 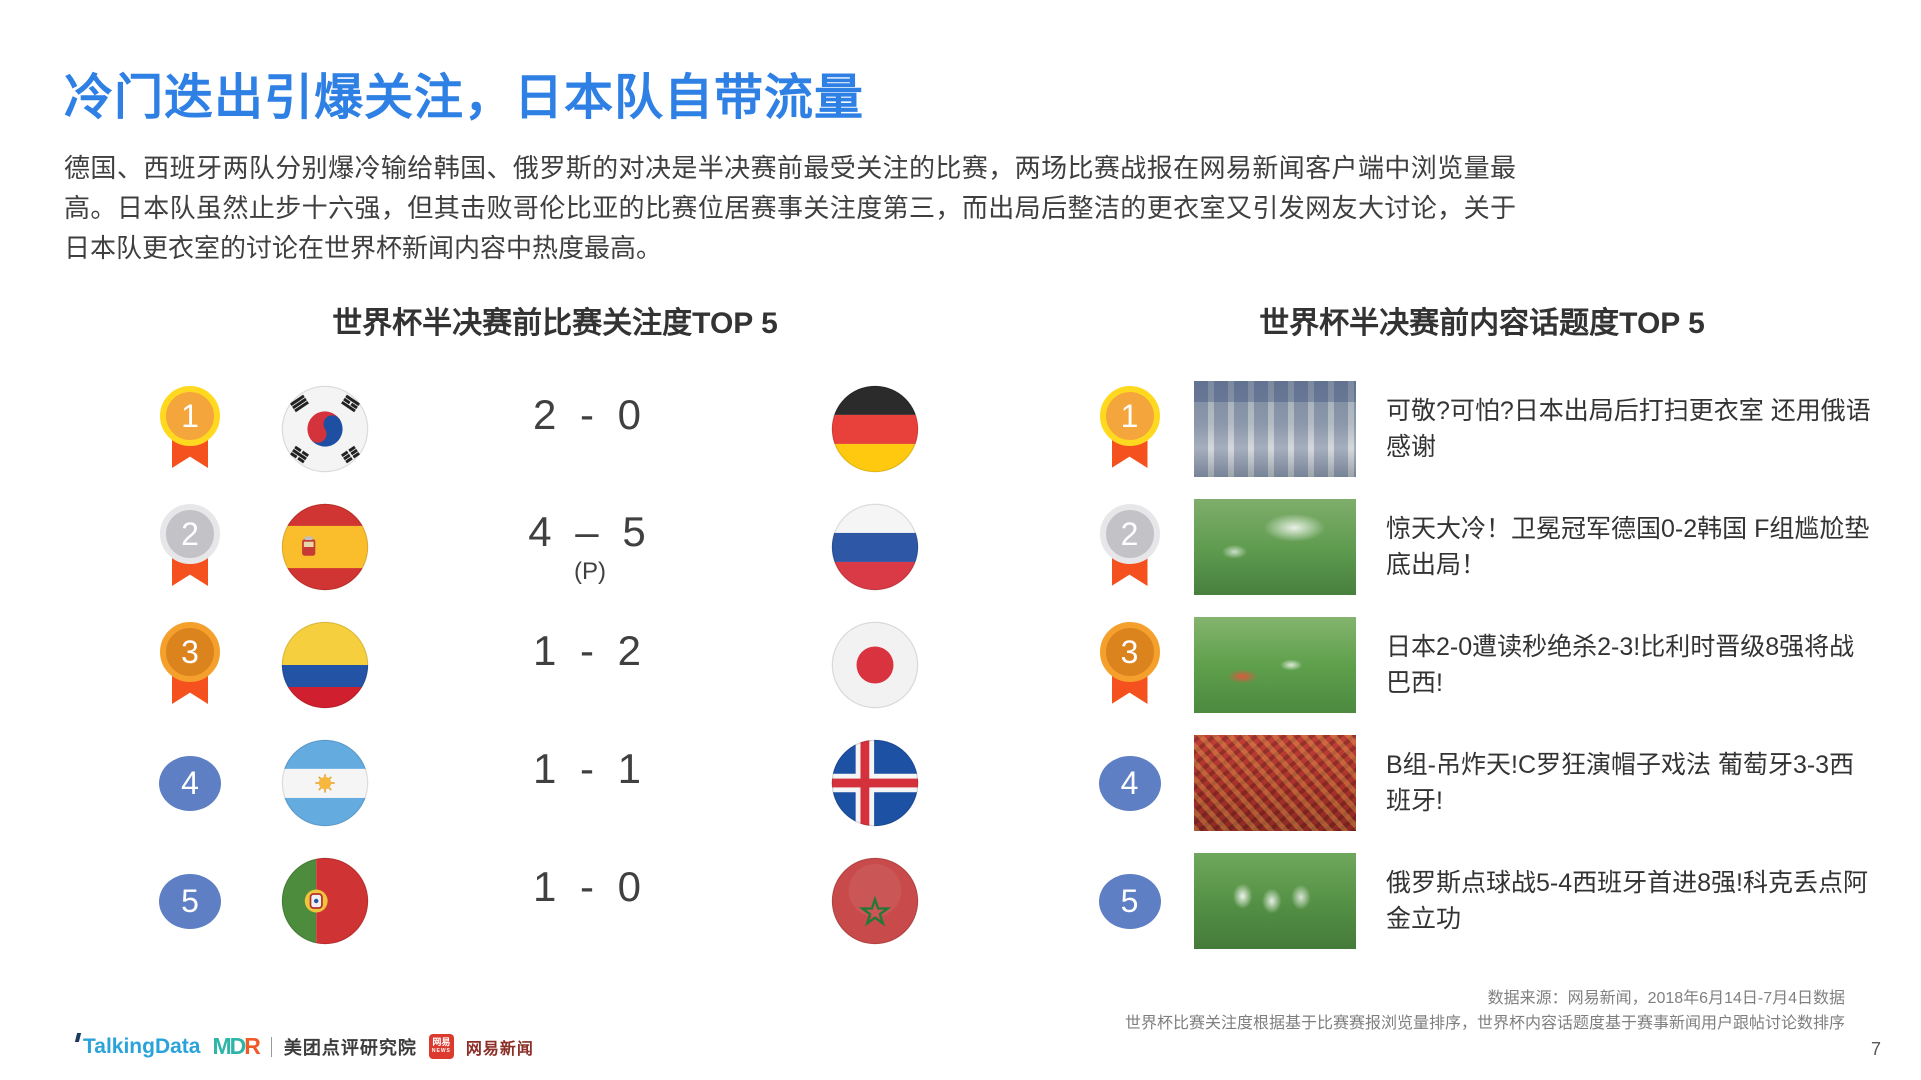 I want to click on score-note: (P), so click(x=589, y=571).